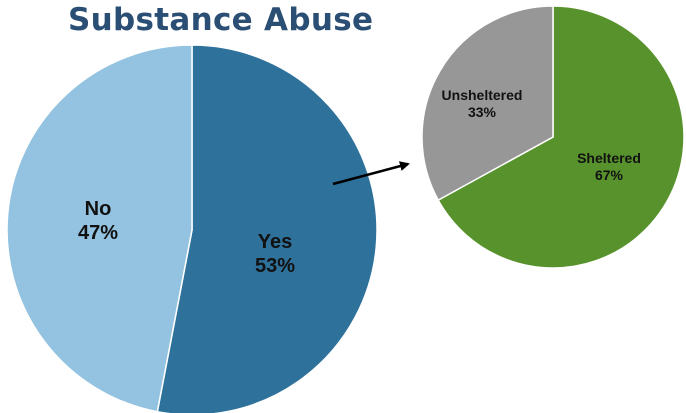 Image resolution: width=686 pixels, height=413 pixels. I want to click on slice-percent-no: 47%, so click(98, 233).